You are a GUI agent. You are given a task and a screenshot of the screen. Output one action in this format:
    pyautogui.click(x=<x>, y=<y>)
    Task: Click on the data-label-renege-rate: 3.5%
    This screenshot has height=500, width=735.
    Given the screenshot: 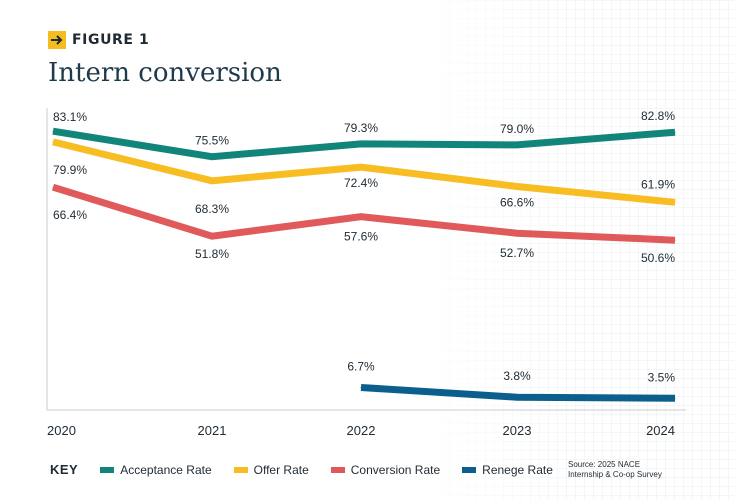 What is the action you would take?
    pyautogui.click(x=662, y=377)
    